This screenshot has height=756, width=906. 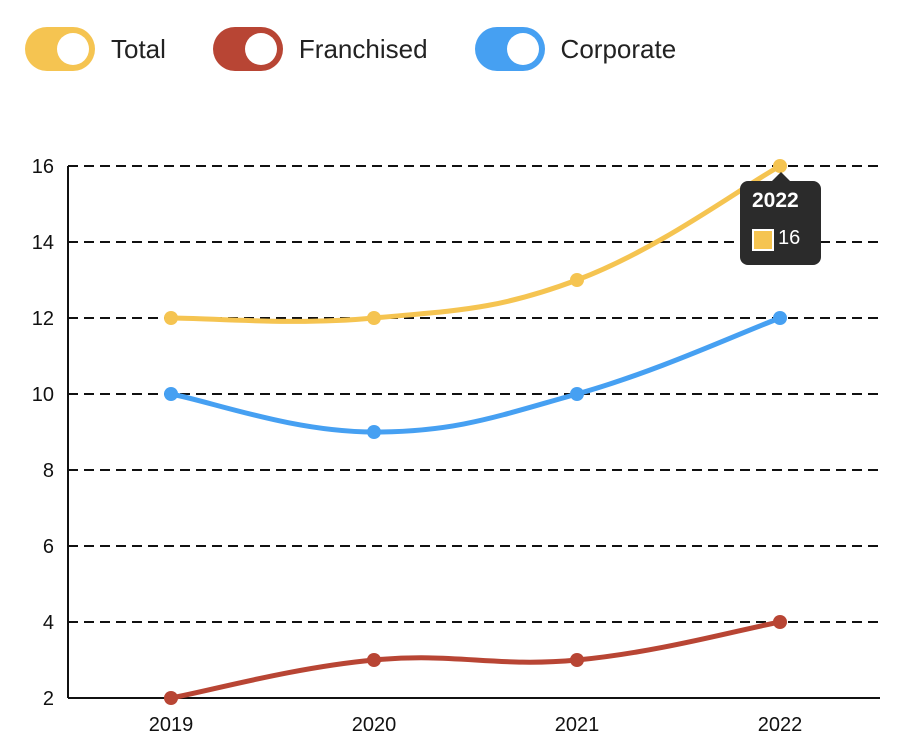 I want to click on series-line-corporate, so click(x=475, y=375).